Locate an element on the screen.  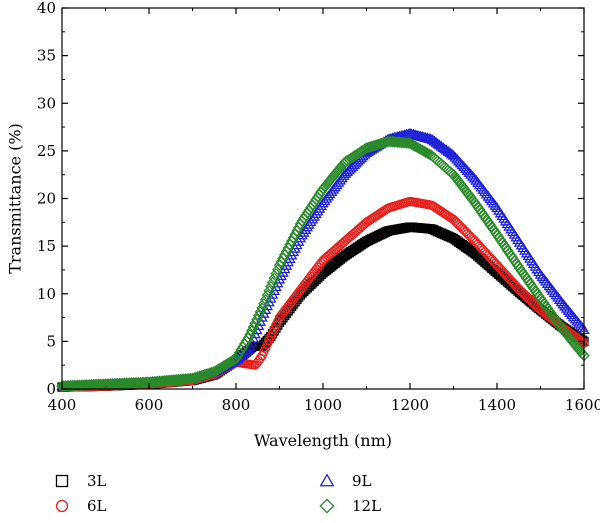
y-tick-label-10: 10 is located at coordinates (46, 294).